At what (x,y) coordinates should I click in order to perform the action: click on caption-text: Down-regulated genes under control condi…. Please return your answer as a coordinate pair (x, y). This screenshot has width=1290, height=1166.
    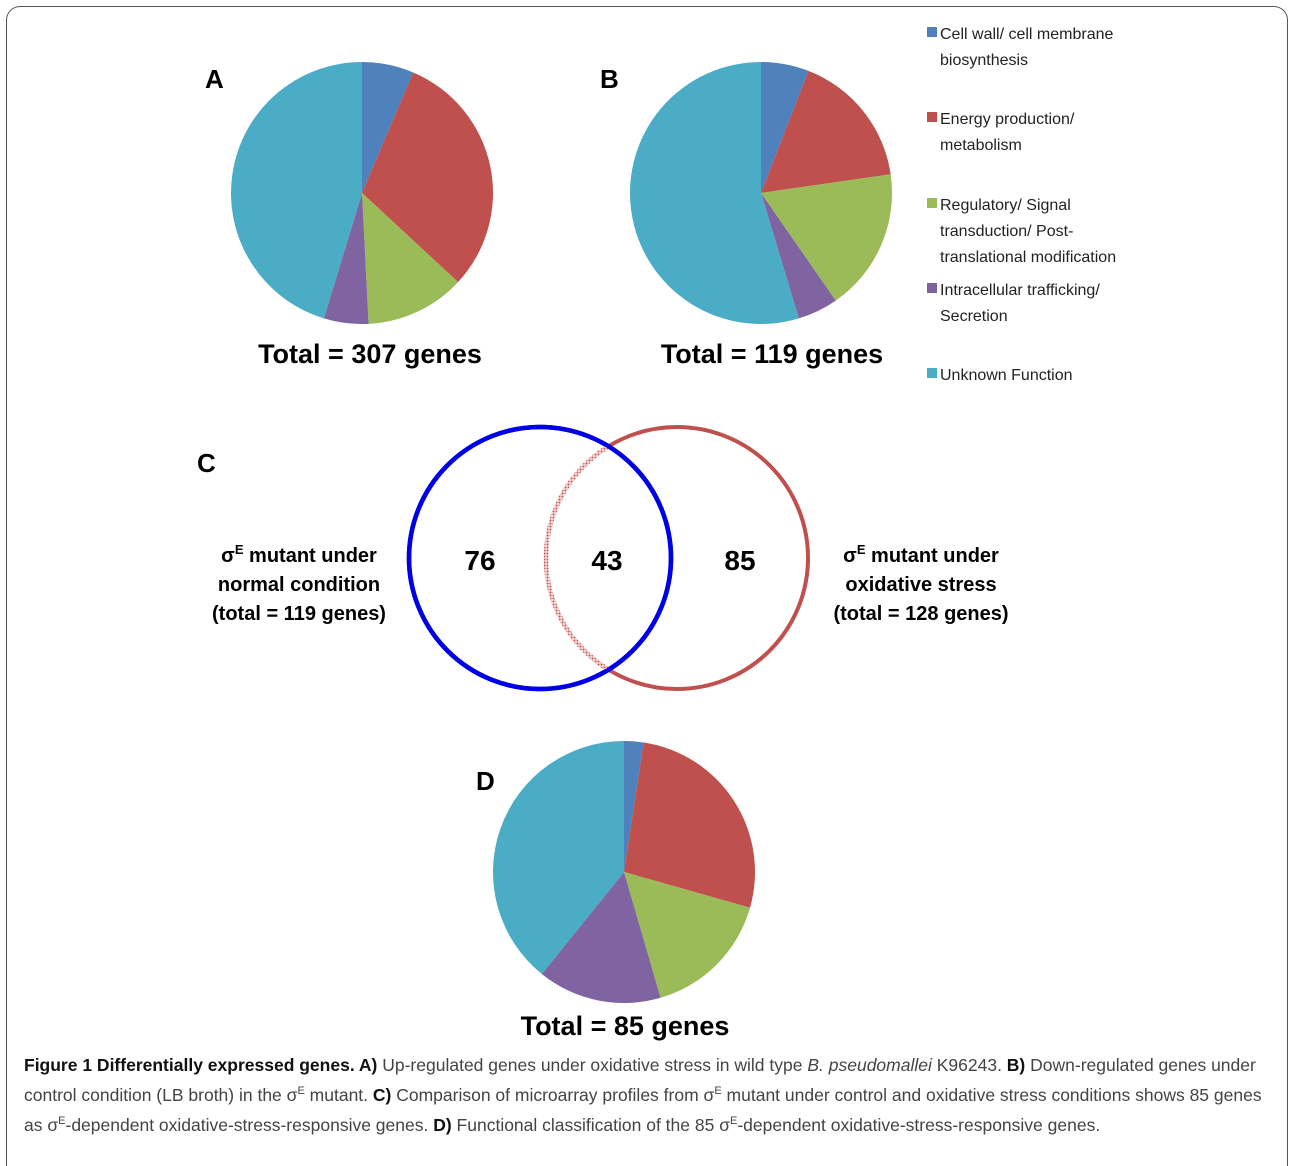
    Looking at the image, I should click on (640, 1080).